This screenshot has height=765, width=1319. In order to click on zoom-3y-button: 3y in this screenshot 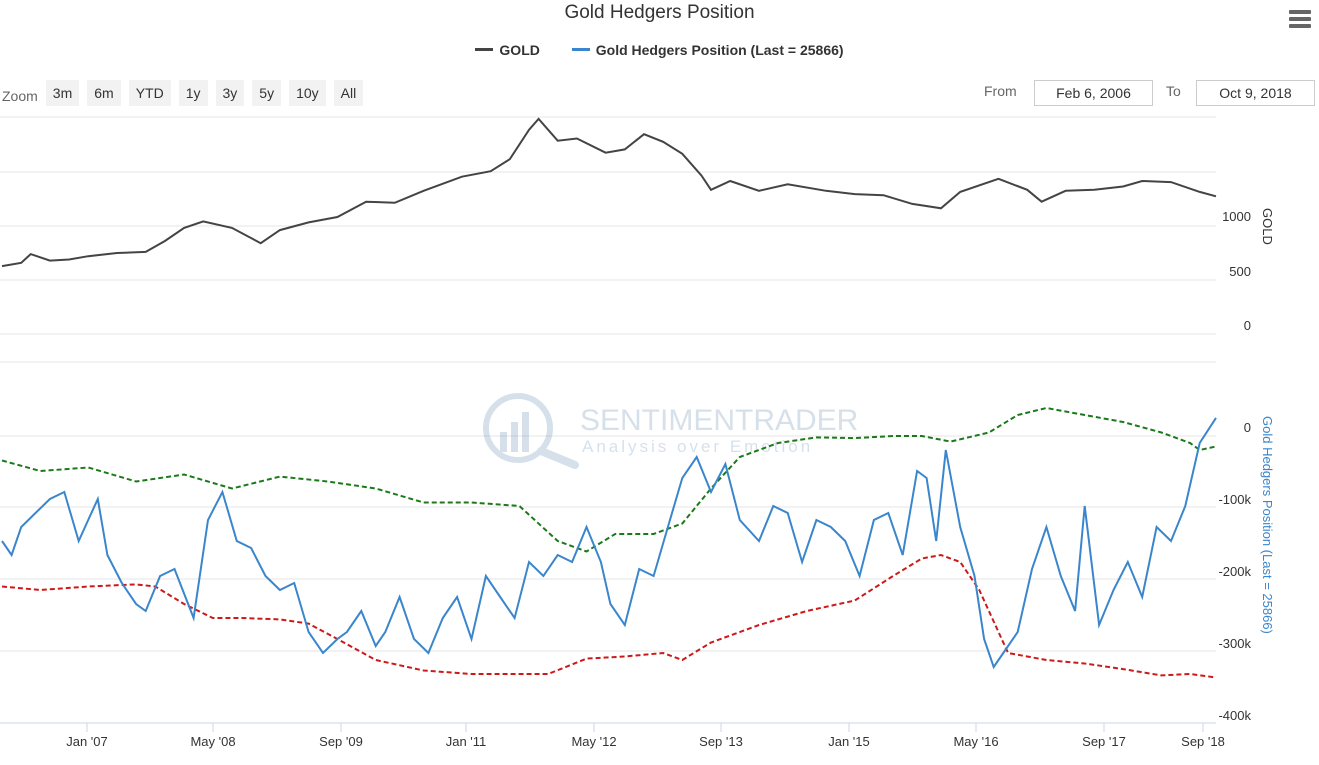, I will do `click(230, 93)`.